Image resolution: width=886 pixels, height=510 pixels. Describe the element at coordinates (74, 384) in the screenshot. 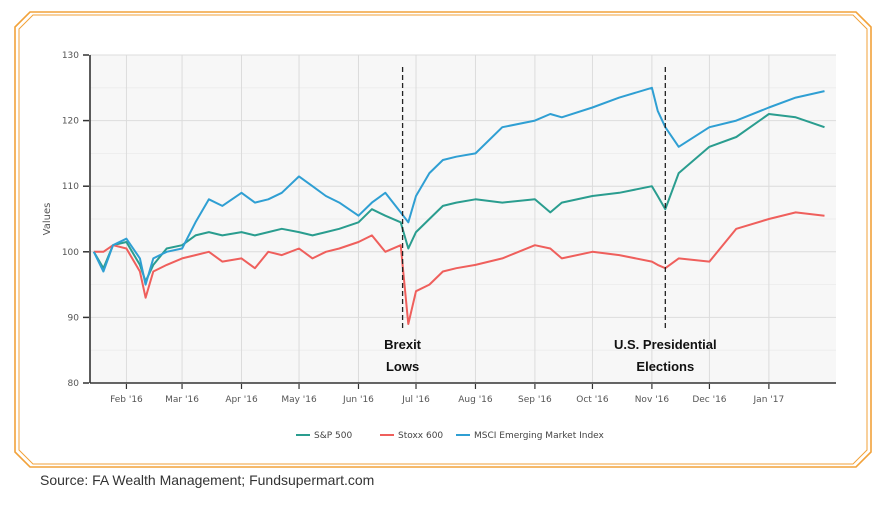

I see `y-tick-label: 80` at that location.